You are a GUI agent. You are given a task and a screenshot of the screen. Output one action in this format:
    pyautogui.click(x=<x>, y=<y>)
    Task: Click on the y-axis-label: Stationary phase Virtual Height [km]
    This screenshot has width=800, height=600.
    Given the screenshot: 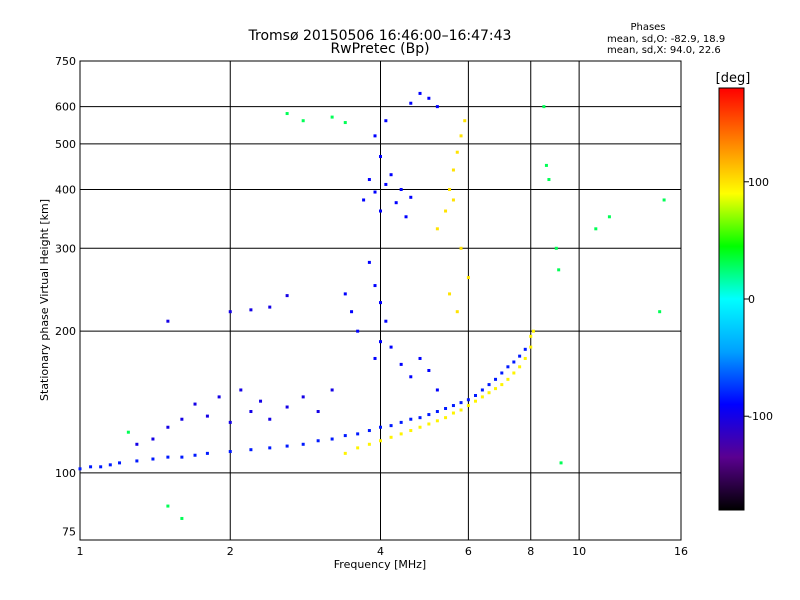 What is the action you would take?
    pyautogui.click(x=44, y=300)
    